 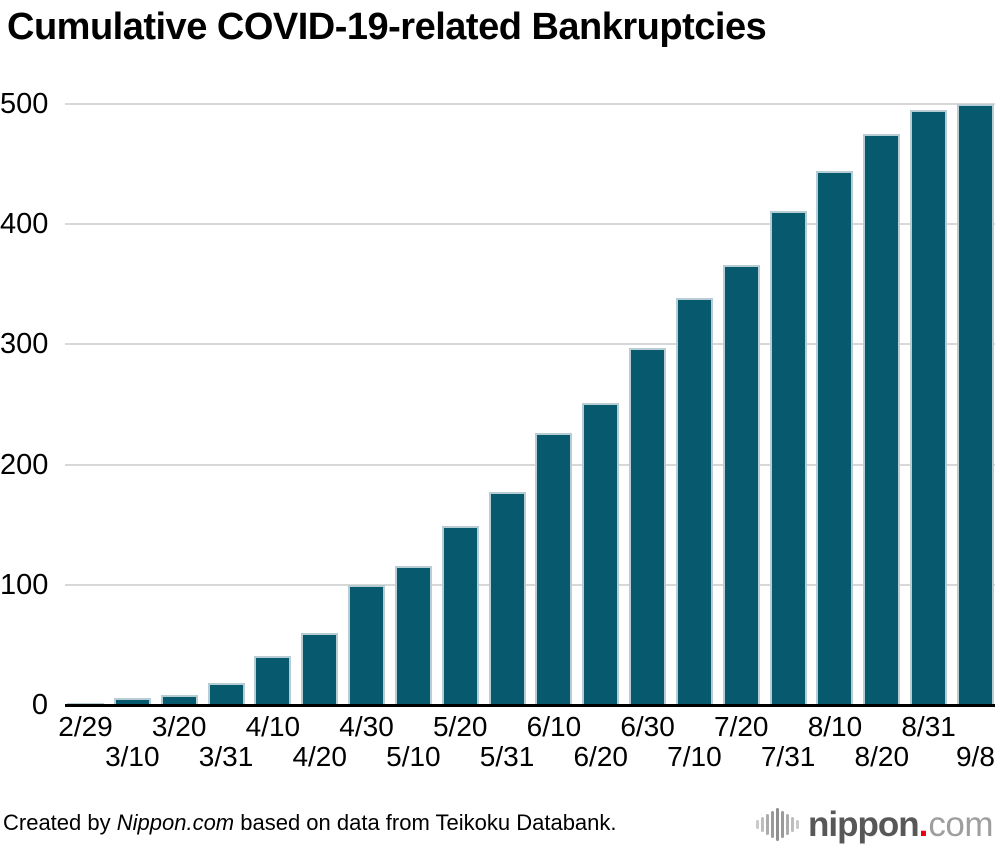 I want to click on credit-prefix: Created by, so click(x=60, y=822).